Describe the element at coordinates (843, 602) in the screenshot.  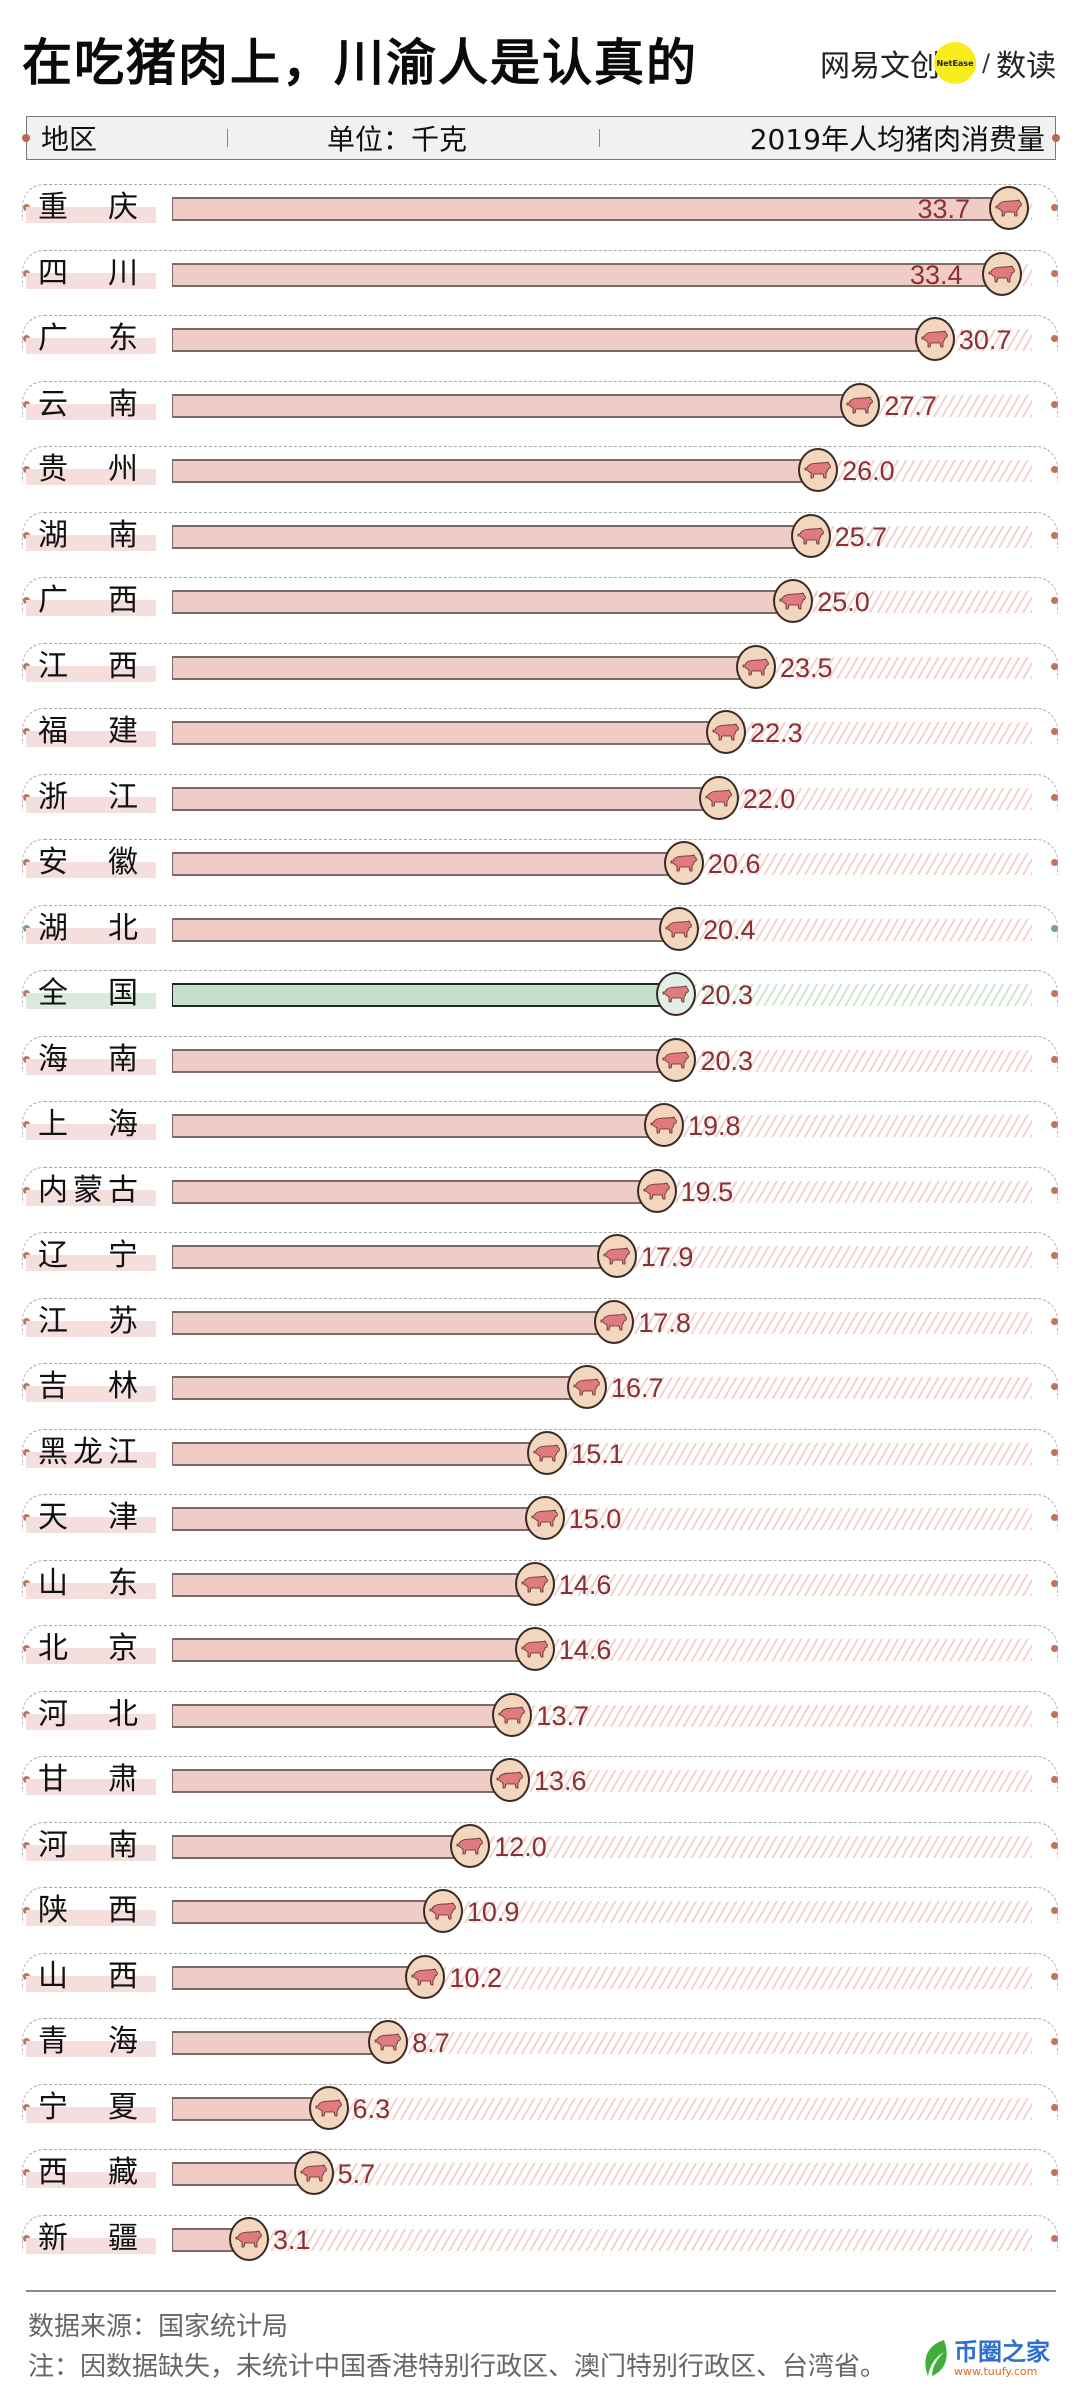
I see `value-label: 25.0` at that location.